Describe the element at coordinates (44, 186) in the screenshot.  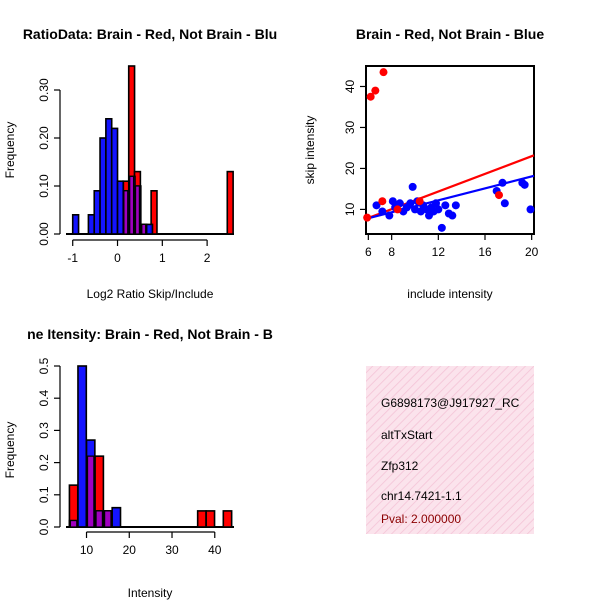
I see `ratio-hist-y-tick-label: 0.10` at that location.